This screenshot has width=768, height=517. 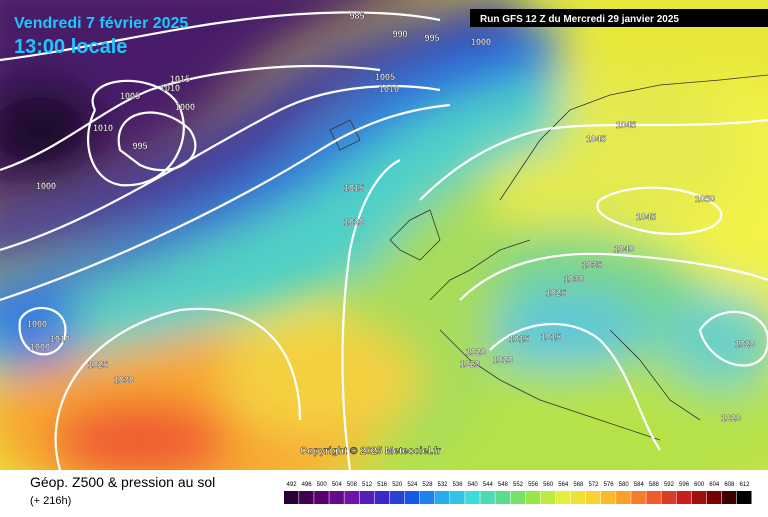 I want to click on isobar-label: 985, so click(x=356, y=16).